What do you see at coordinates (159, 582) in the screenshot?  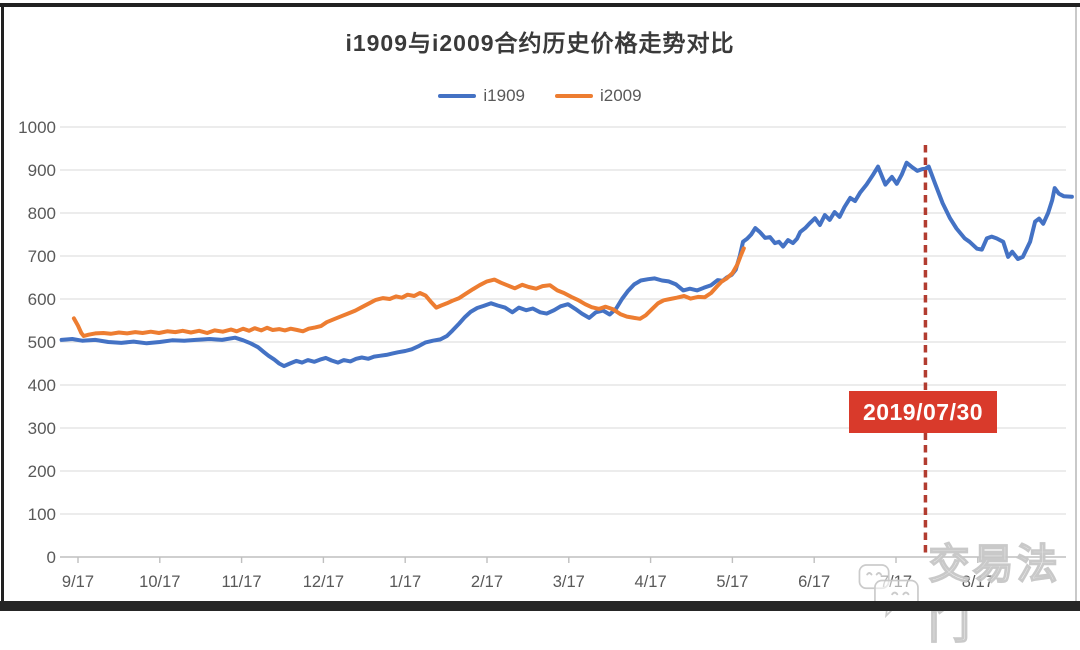 I see `x-tick-label: 10/17` at bounding box center [159, 582].